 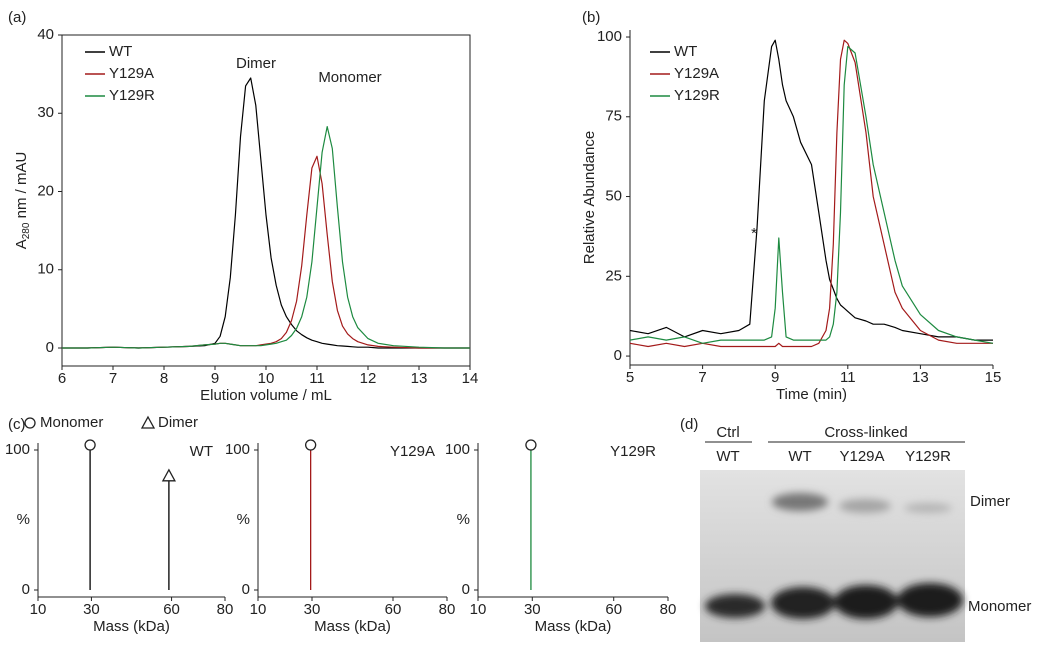 I want to click on y-tick-label: 75, so click(x=613, y=116).